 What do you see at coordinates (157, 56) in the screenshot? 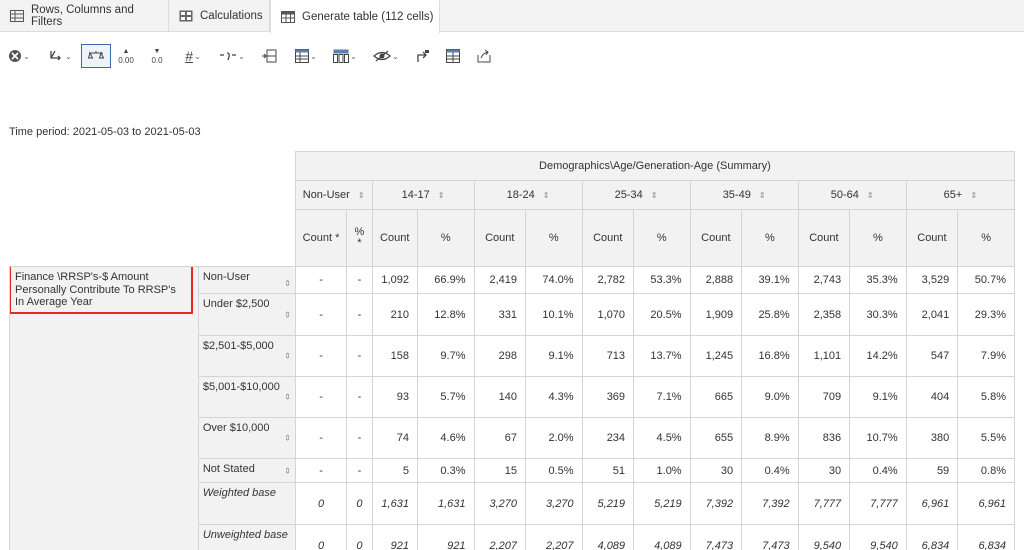
I see `decrease-decimals-button: ▼ 0.0` at bounding box center [157, 56].